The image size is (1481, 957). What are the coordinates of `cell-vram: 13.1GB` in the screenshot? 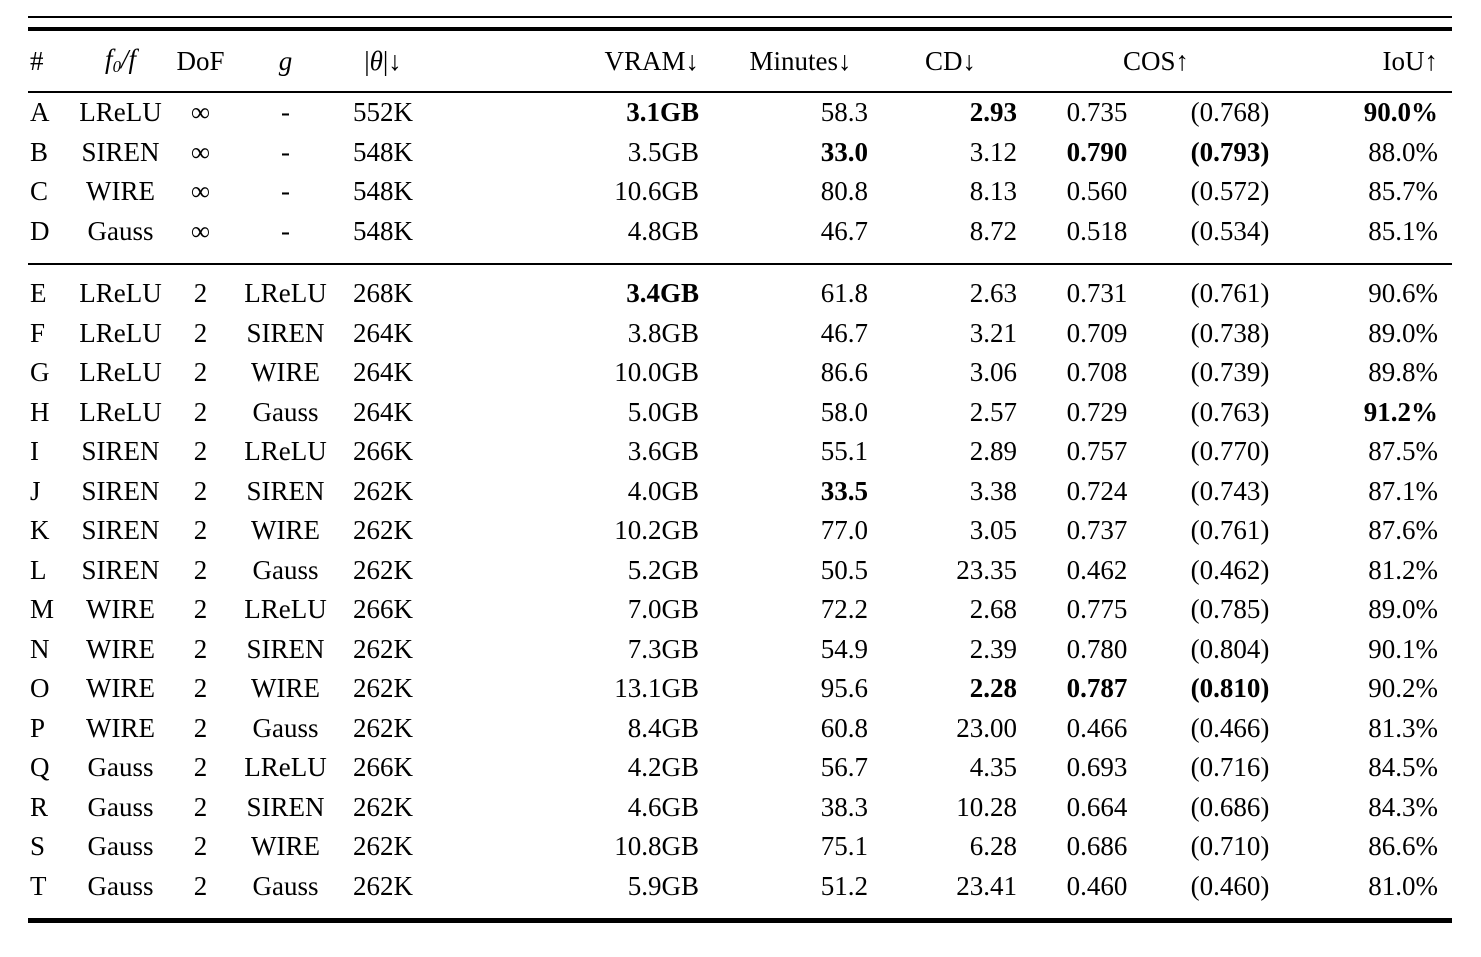 It's located at (656, 688).